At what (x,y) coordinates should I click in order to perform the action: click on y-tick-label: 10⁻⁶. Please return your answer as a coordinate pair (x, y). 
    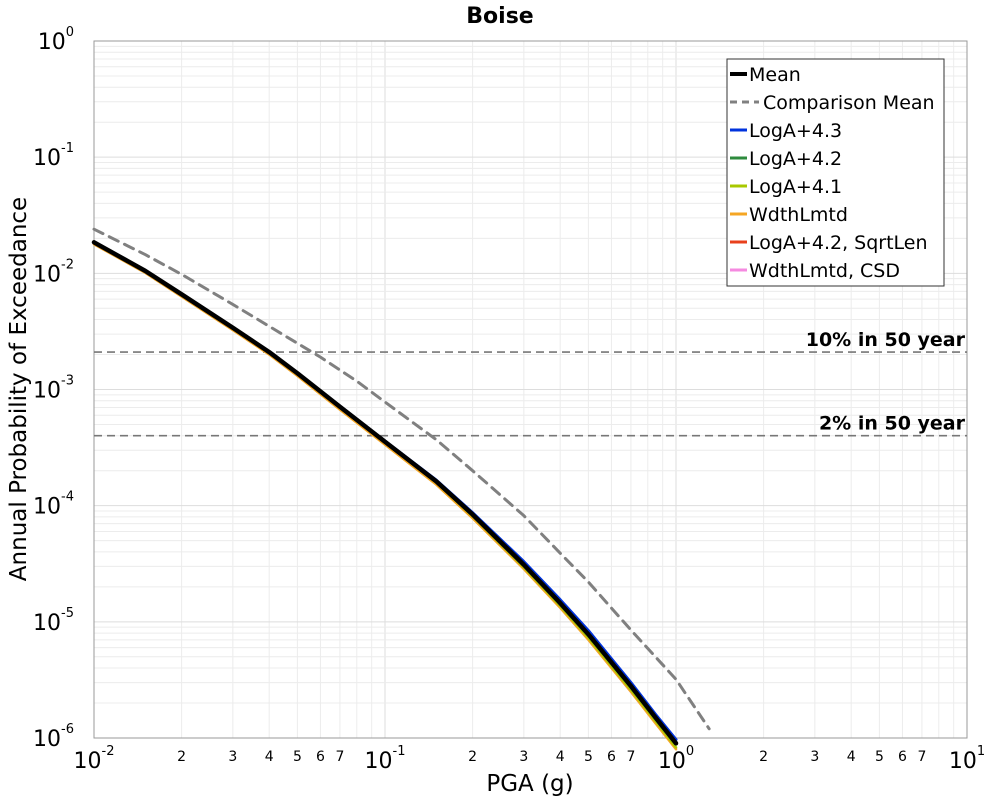
    Looking at the image, I should click on (53, 737).